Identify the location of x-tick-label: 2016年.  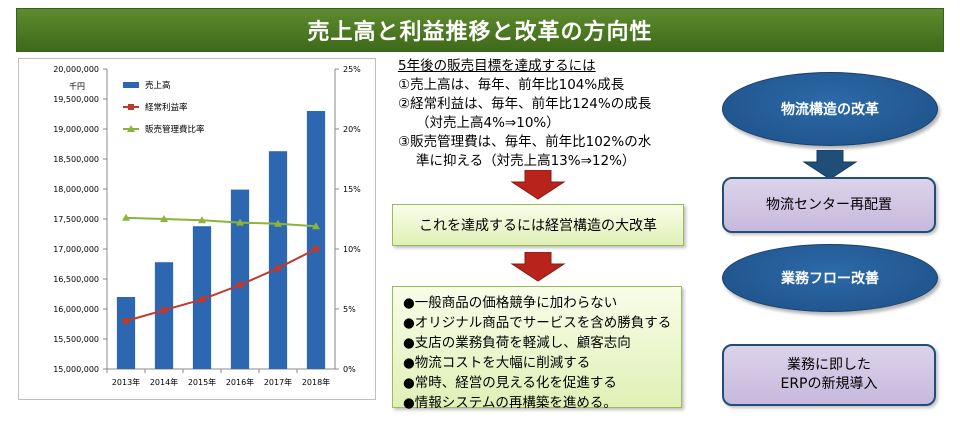
(240, 382).